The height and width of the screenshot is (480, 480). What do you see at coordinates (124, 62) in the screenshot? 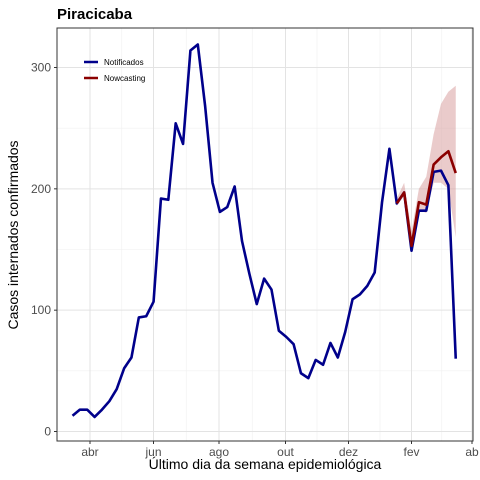
I see `legend-label-notificados: Notificados` at bounding box center [124, 62].